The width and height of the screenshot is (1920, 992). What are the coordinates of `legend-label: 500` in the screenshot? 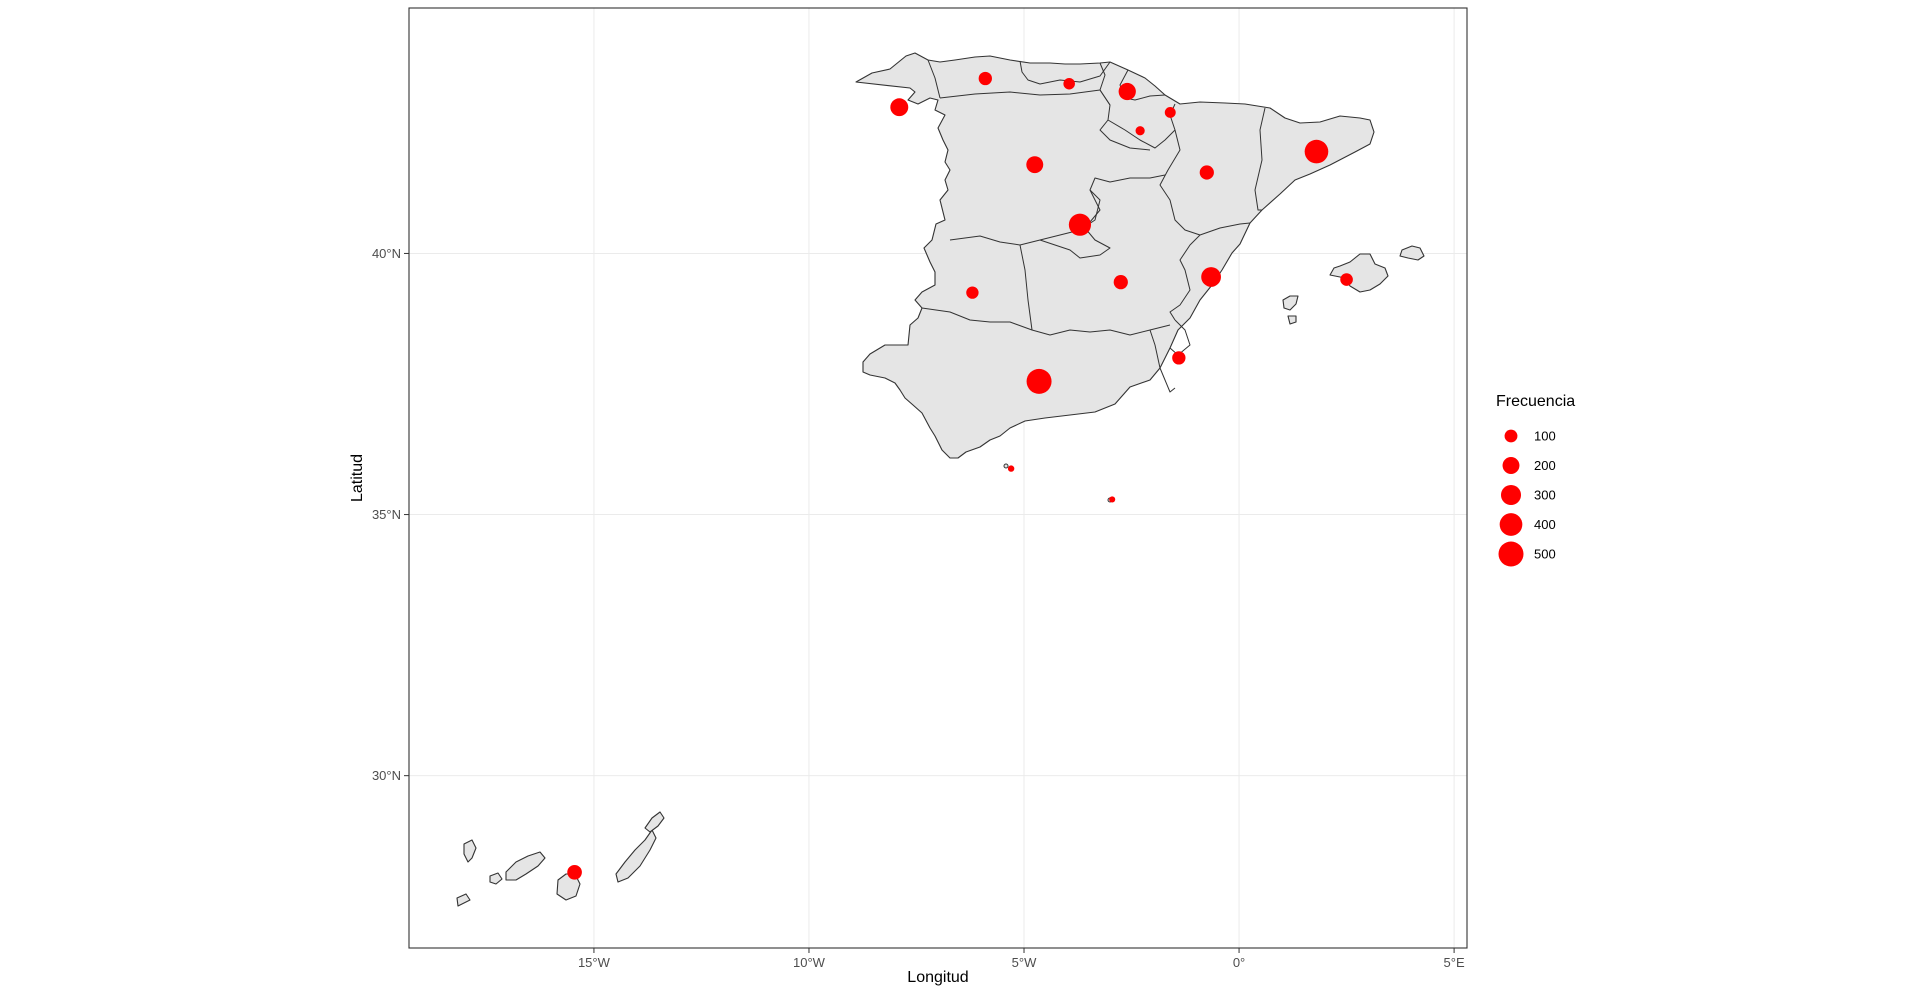 It's located at (1545, 554).